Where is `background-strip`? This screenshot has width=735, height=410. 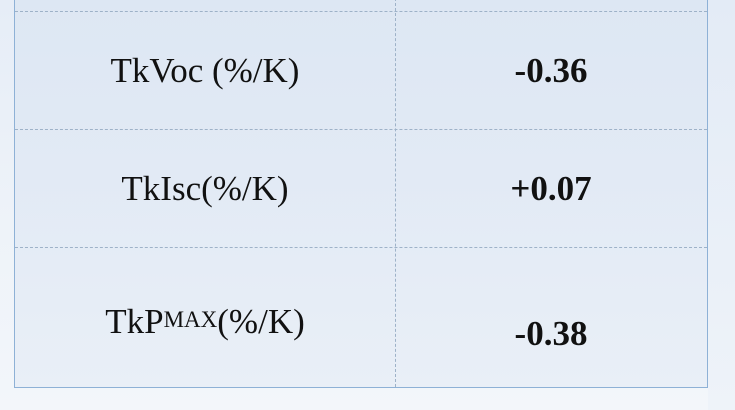
background-strip is located at coordinates (721, 205).